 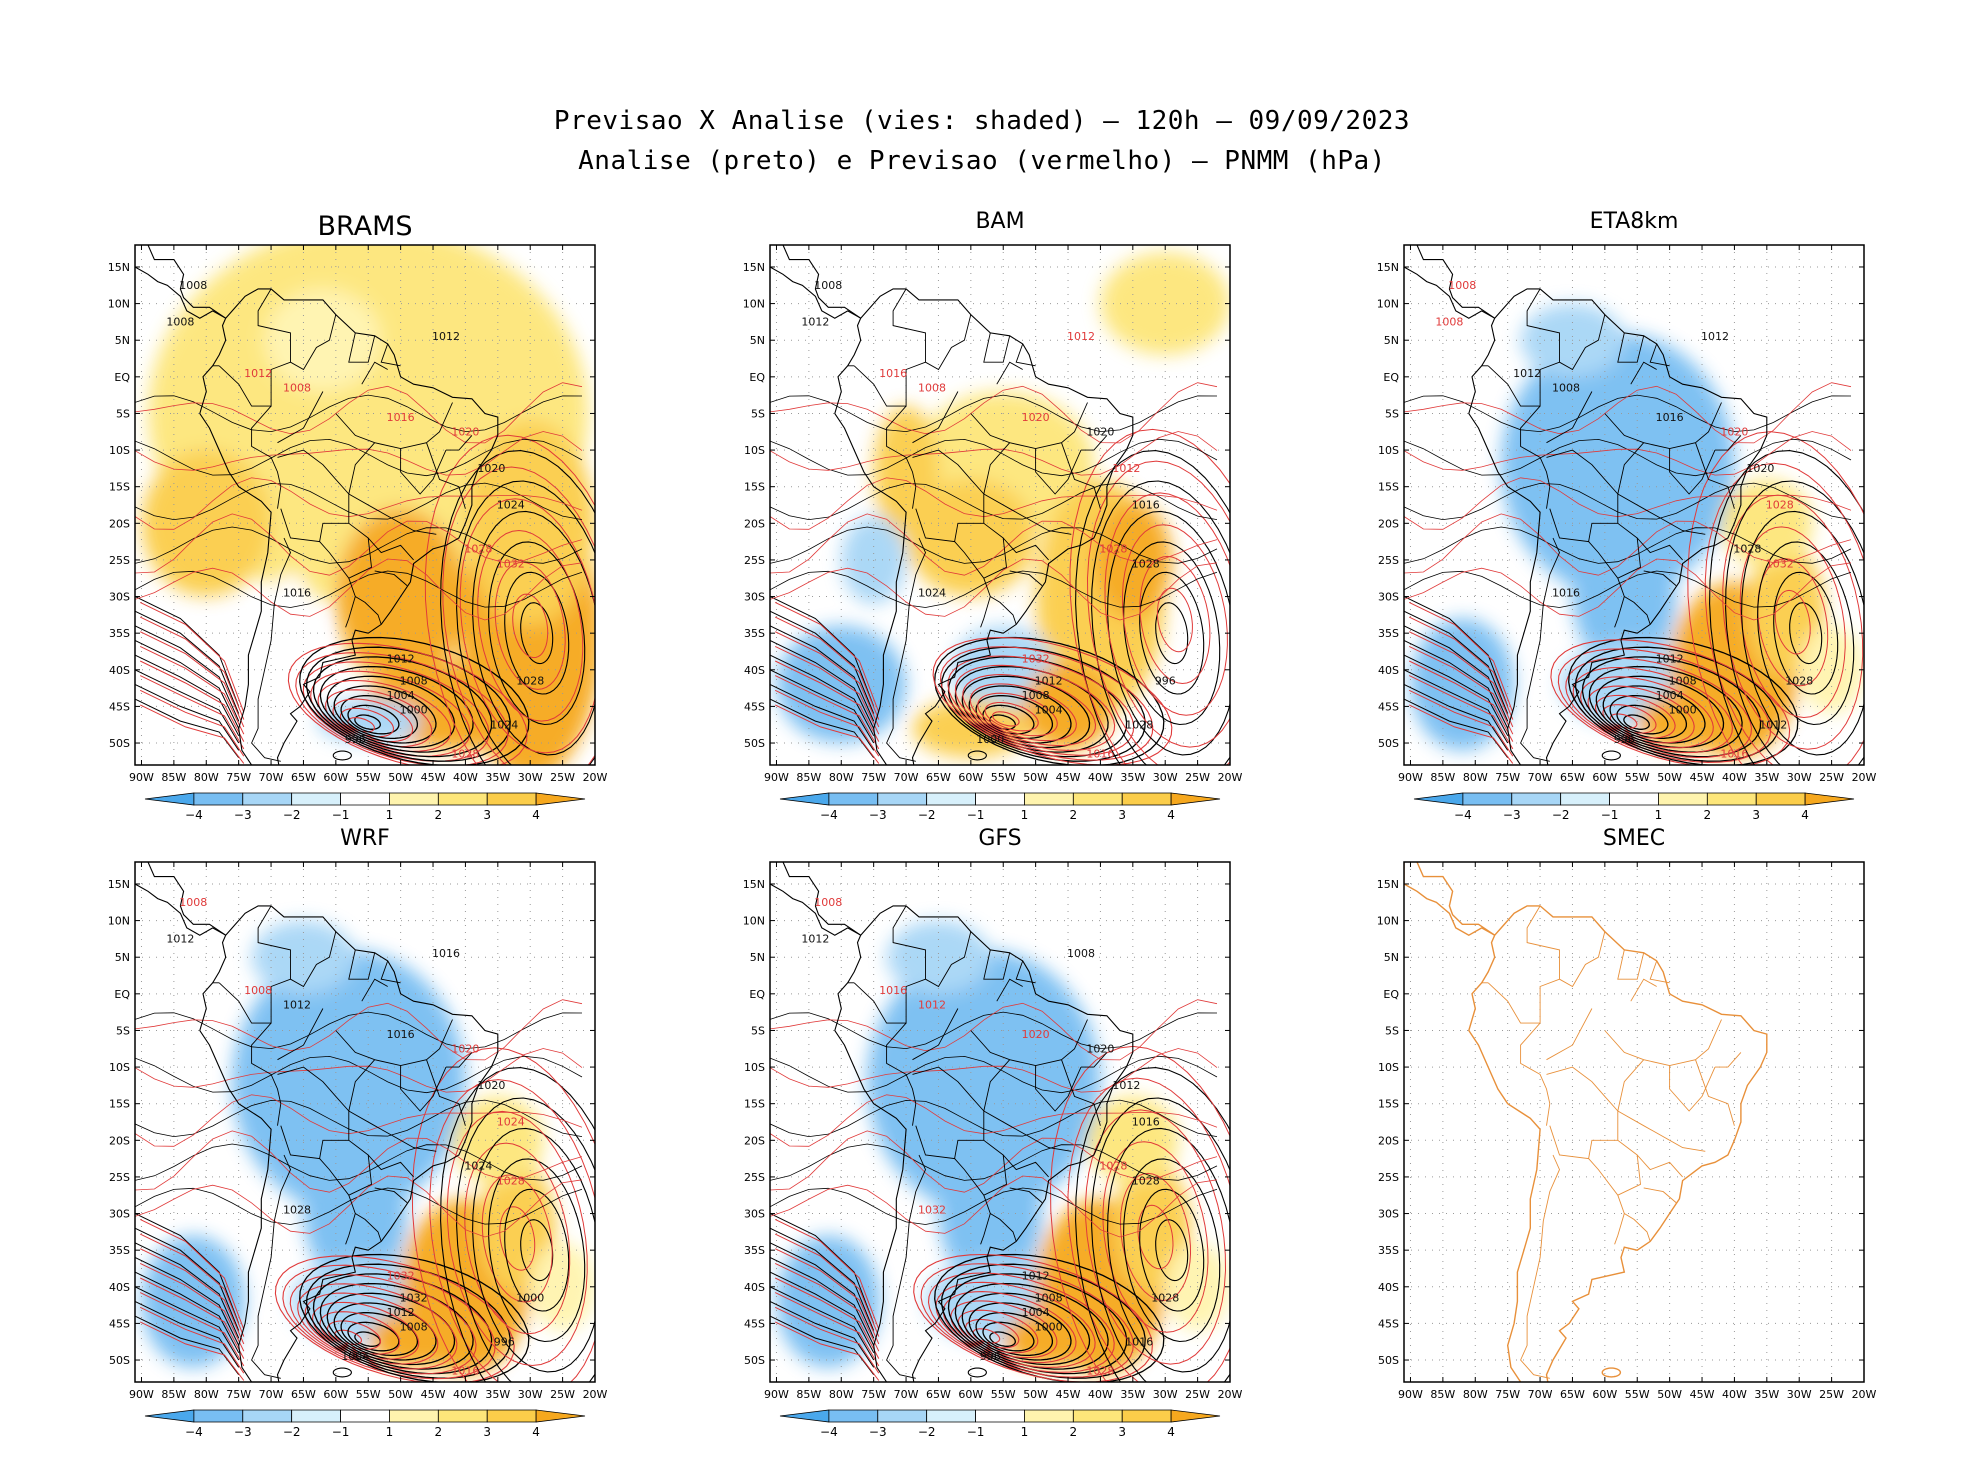 What do you see at coordinates (1035, 1394) in the screenshot?
I see `lon-tick-label: 50W` at bounding box center [1035, 1394].